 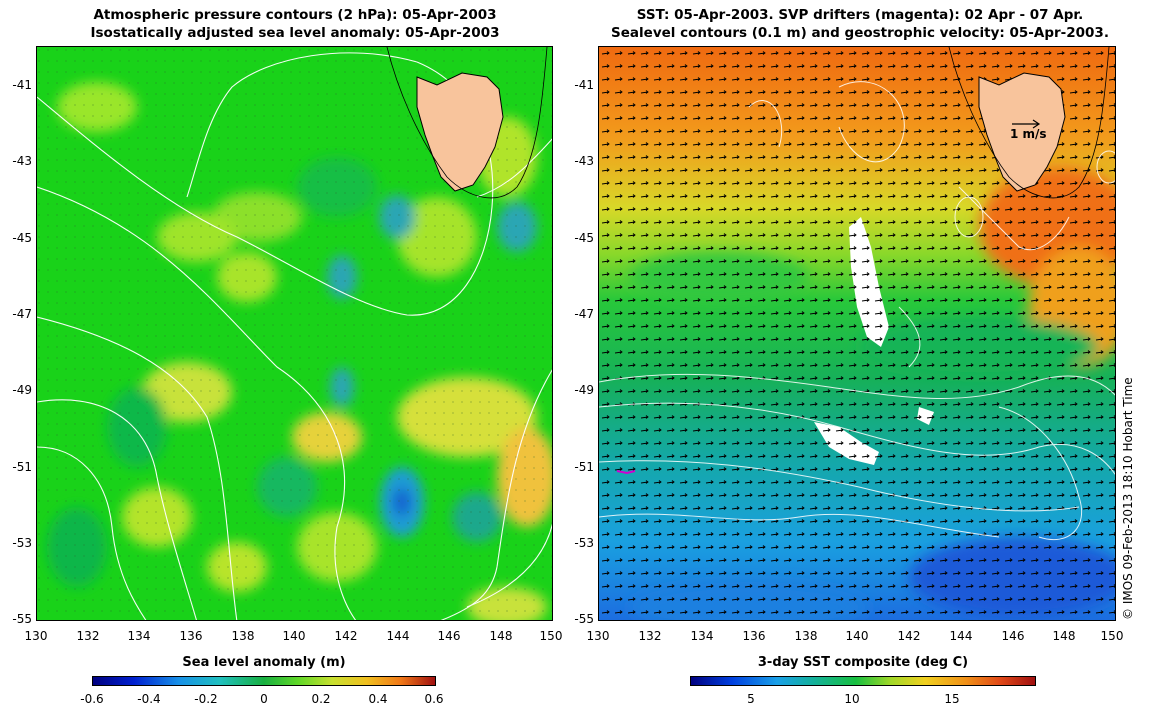 I want to click on right-y-tick: -47, so click(x=584, y=314).